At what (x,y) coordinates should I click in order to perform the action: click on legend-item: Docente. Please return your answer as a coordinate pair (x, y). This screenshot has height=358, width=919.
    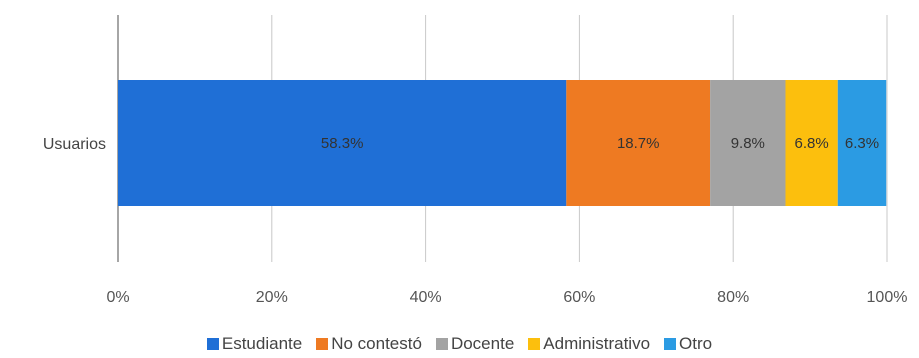
    Looking at the image, I should click on (475, 344).